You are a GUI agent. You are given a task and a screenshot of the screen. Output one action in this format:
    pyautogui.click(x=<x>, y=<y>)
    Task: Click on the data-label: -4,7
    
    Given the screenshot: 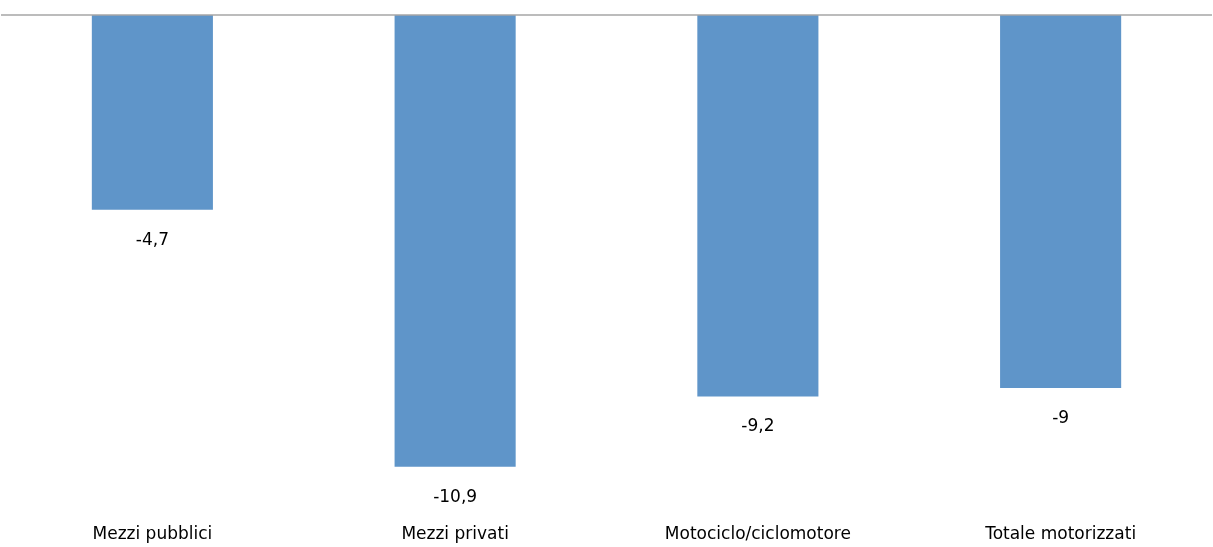 What is the action you would take?
    pyautogui.click(x=152, y=238)
    